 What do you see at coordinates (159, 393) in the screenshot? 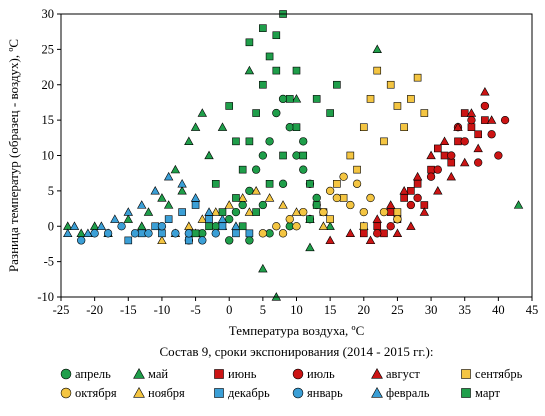
I see `legend-item: ноября` at bounding box center [159, 393].